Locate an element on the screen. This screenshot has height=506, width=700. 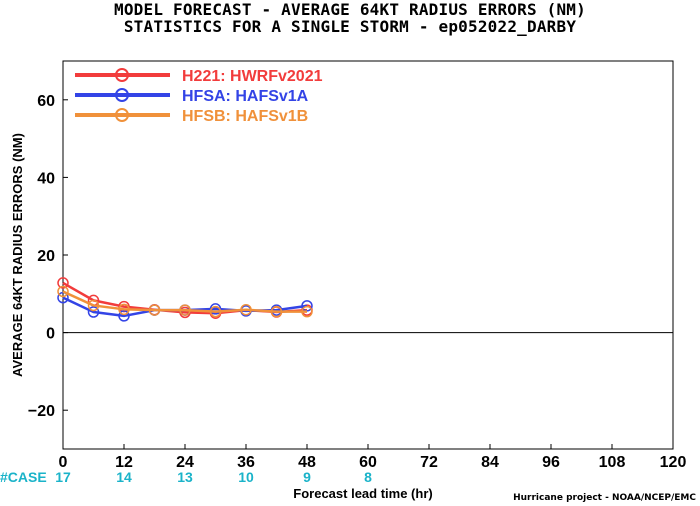
legend-label: H221: HWRFv2021 is located at coordinates (252, 76).